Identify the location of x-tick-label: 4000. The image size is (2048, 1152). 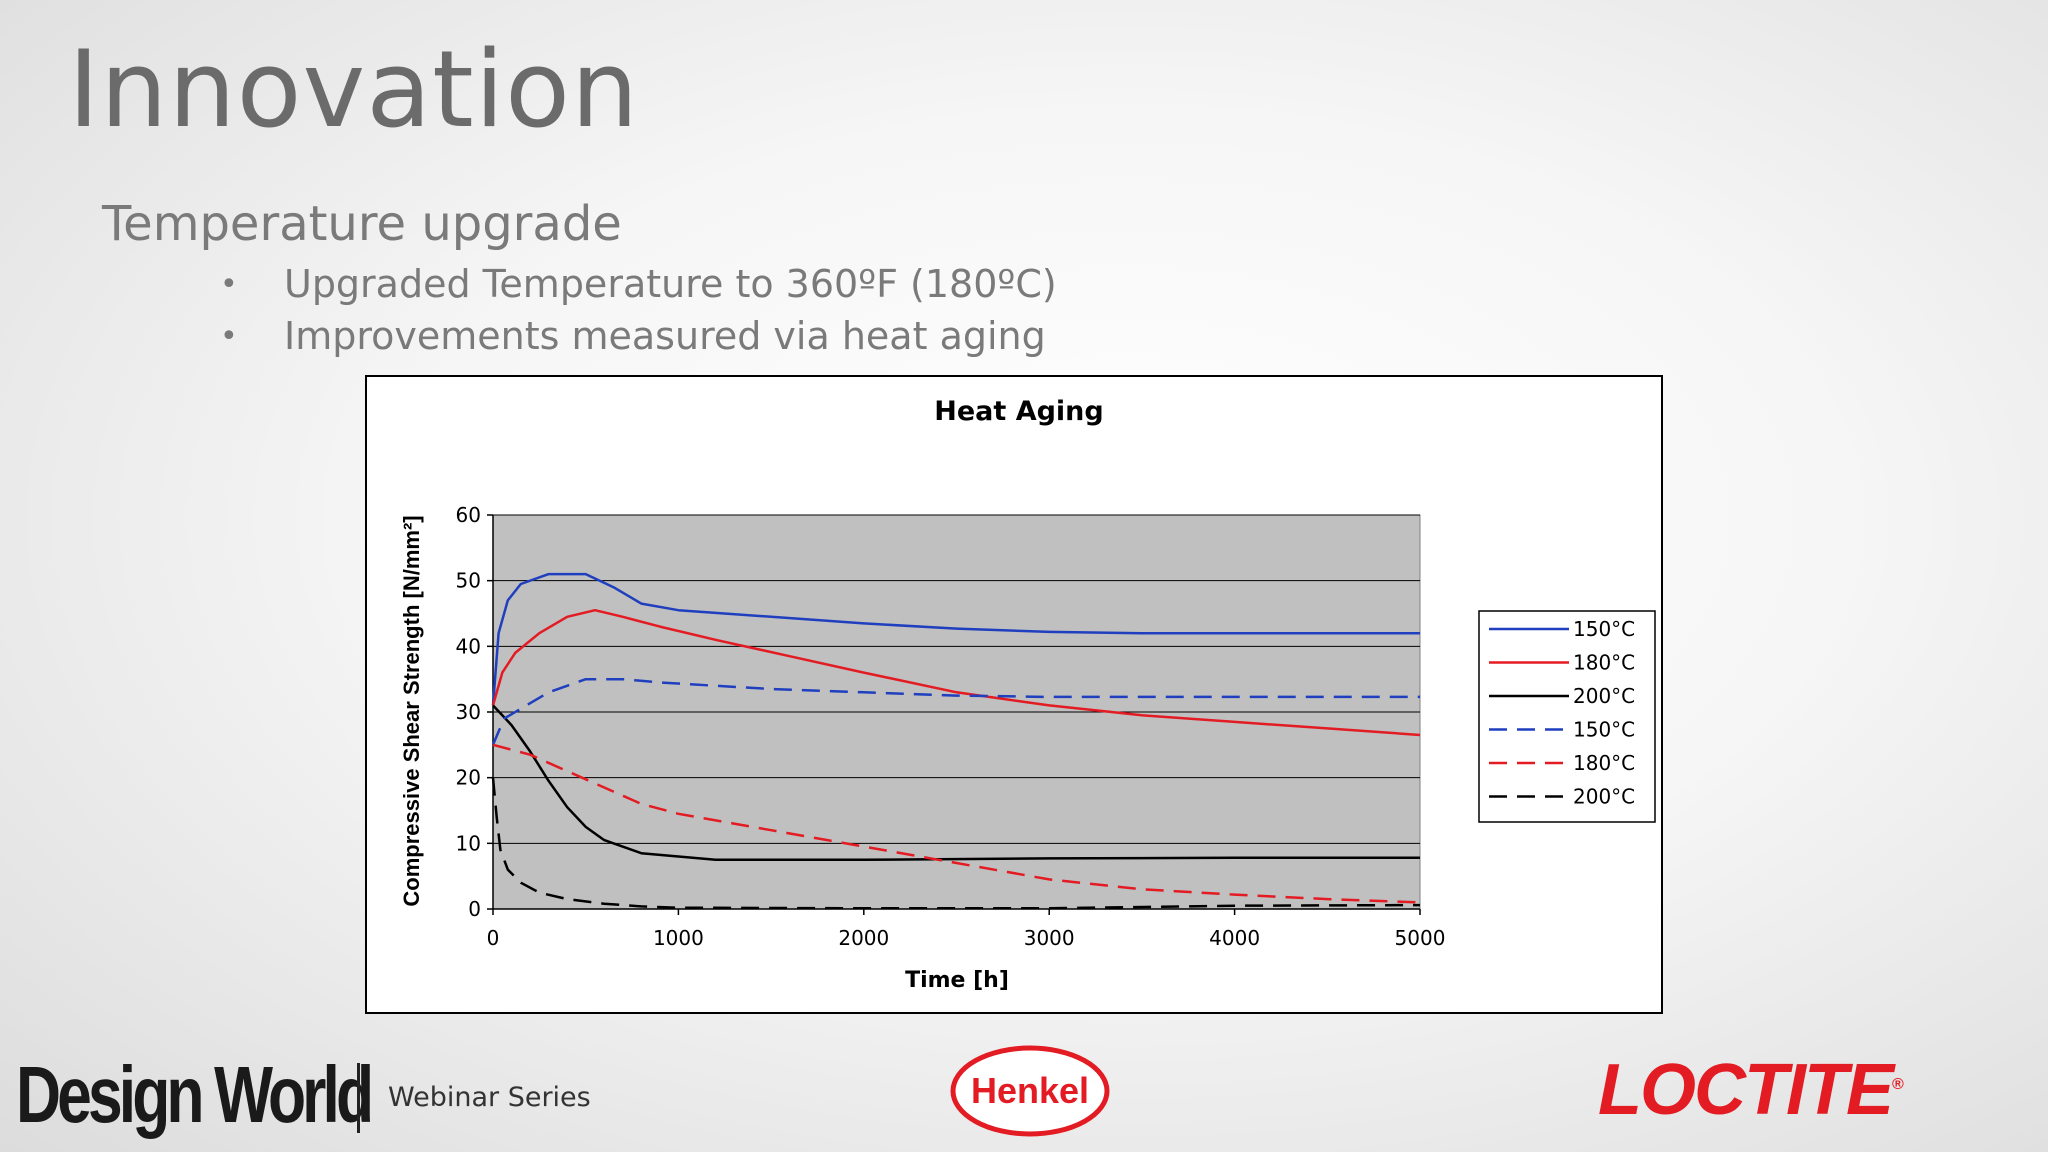
(1234, 938).